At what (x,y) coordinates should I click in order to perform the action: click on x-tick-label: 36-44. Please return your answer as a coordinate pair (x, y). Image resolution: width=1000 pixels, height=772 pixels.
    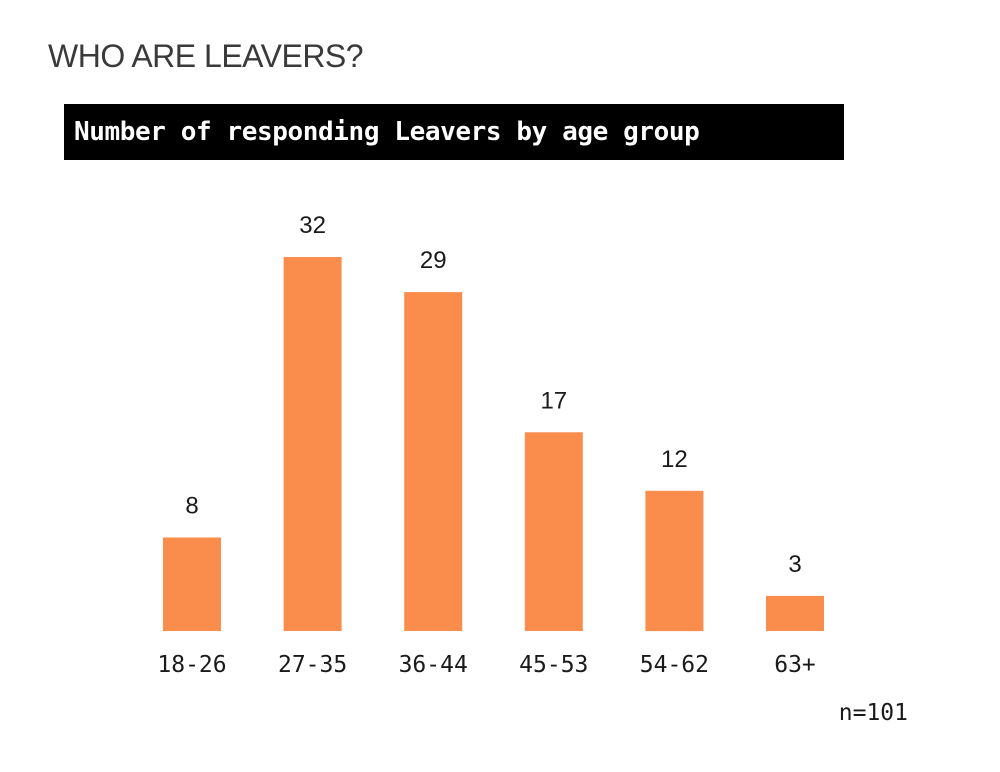
    Looking at the image, I should click on (433, 665).